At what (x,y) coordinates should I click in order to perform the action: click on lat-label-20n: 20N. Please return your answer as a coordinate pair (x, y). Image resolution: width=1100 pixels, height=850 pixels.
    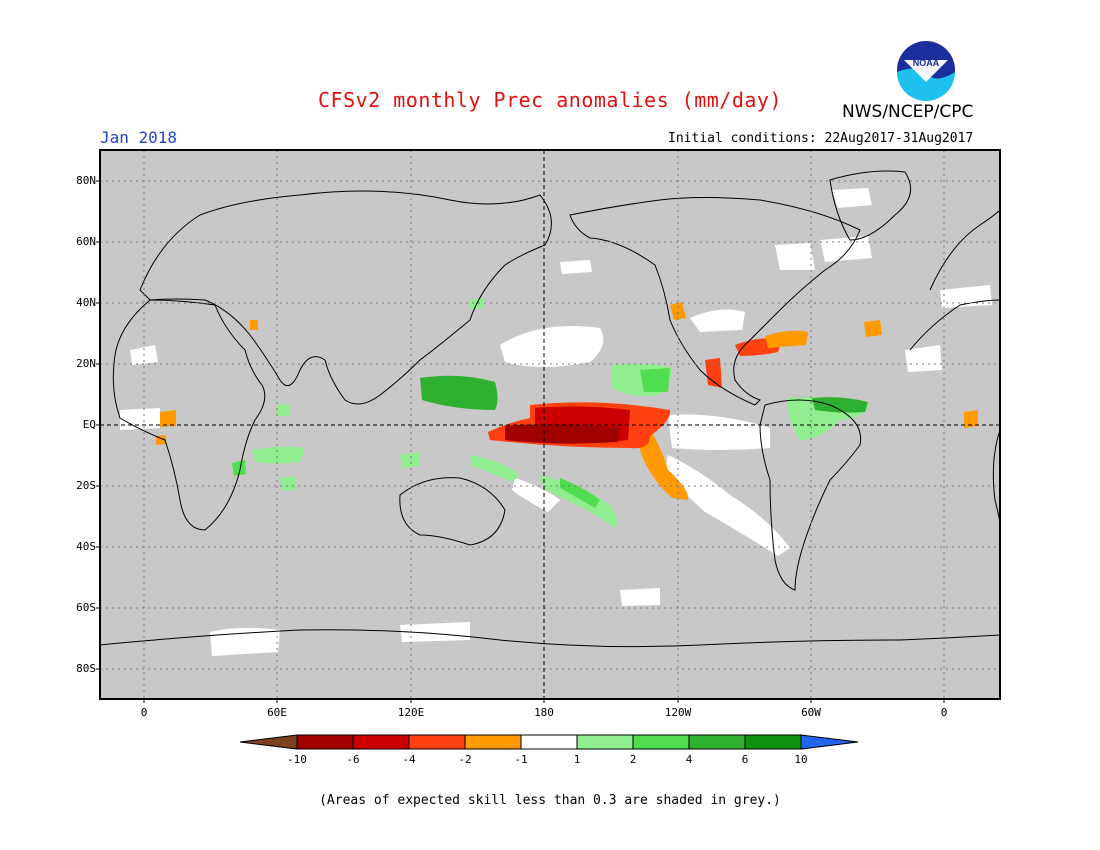
    Looking at the image, I should click on (86, 363).